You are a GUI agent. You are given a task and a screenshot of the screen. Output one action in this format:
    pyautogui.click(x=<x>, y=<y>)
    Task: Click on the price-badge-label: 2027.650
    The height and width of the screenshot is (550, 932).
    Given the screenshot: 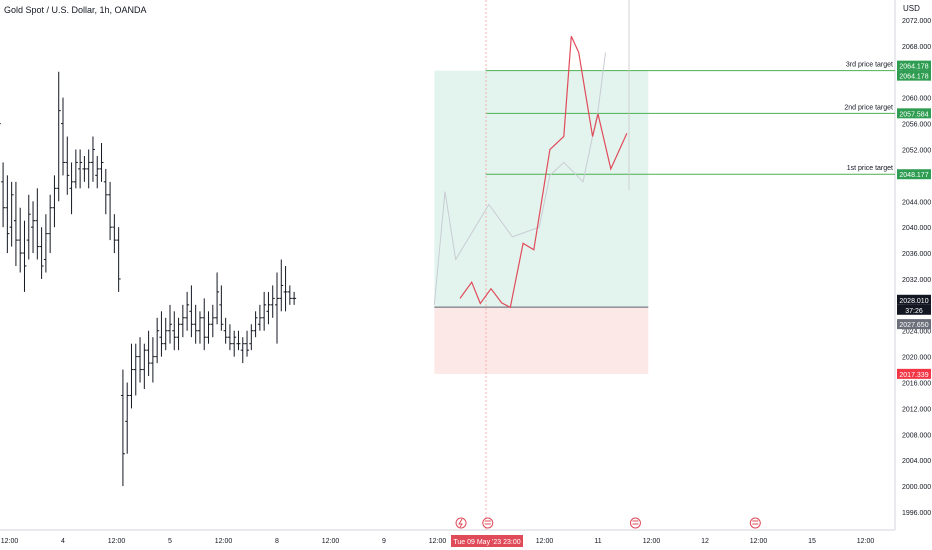 What is the action you would take?
    pyautogui.click(x=913, y=325)
    